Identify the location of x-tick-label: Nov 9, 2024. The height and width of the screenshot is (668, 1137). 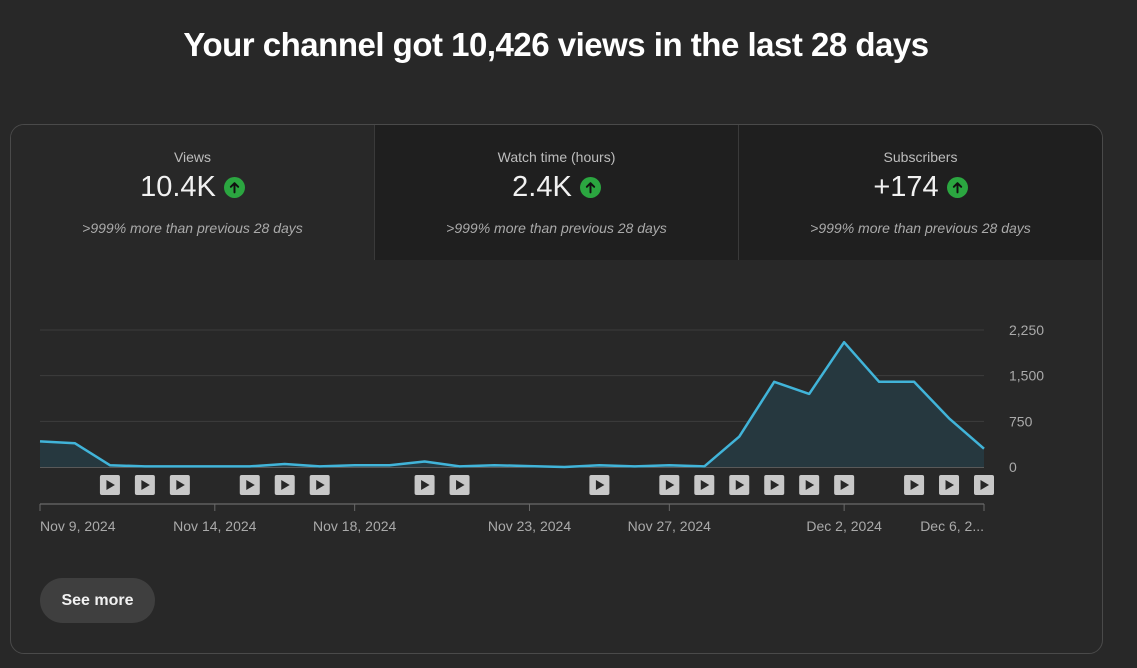
(78, 526).